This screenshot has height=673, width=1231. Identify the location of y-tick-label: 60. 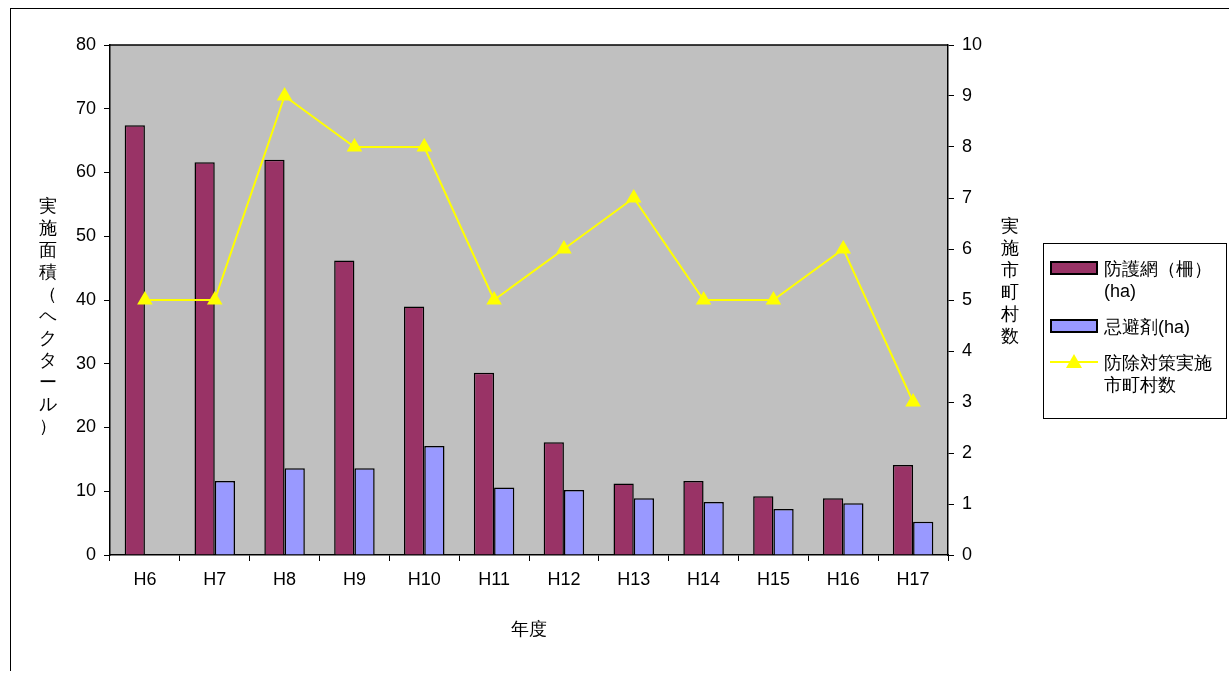
(85, 171).